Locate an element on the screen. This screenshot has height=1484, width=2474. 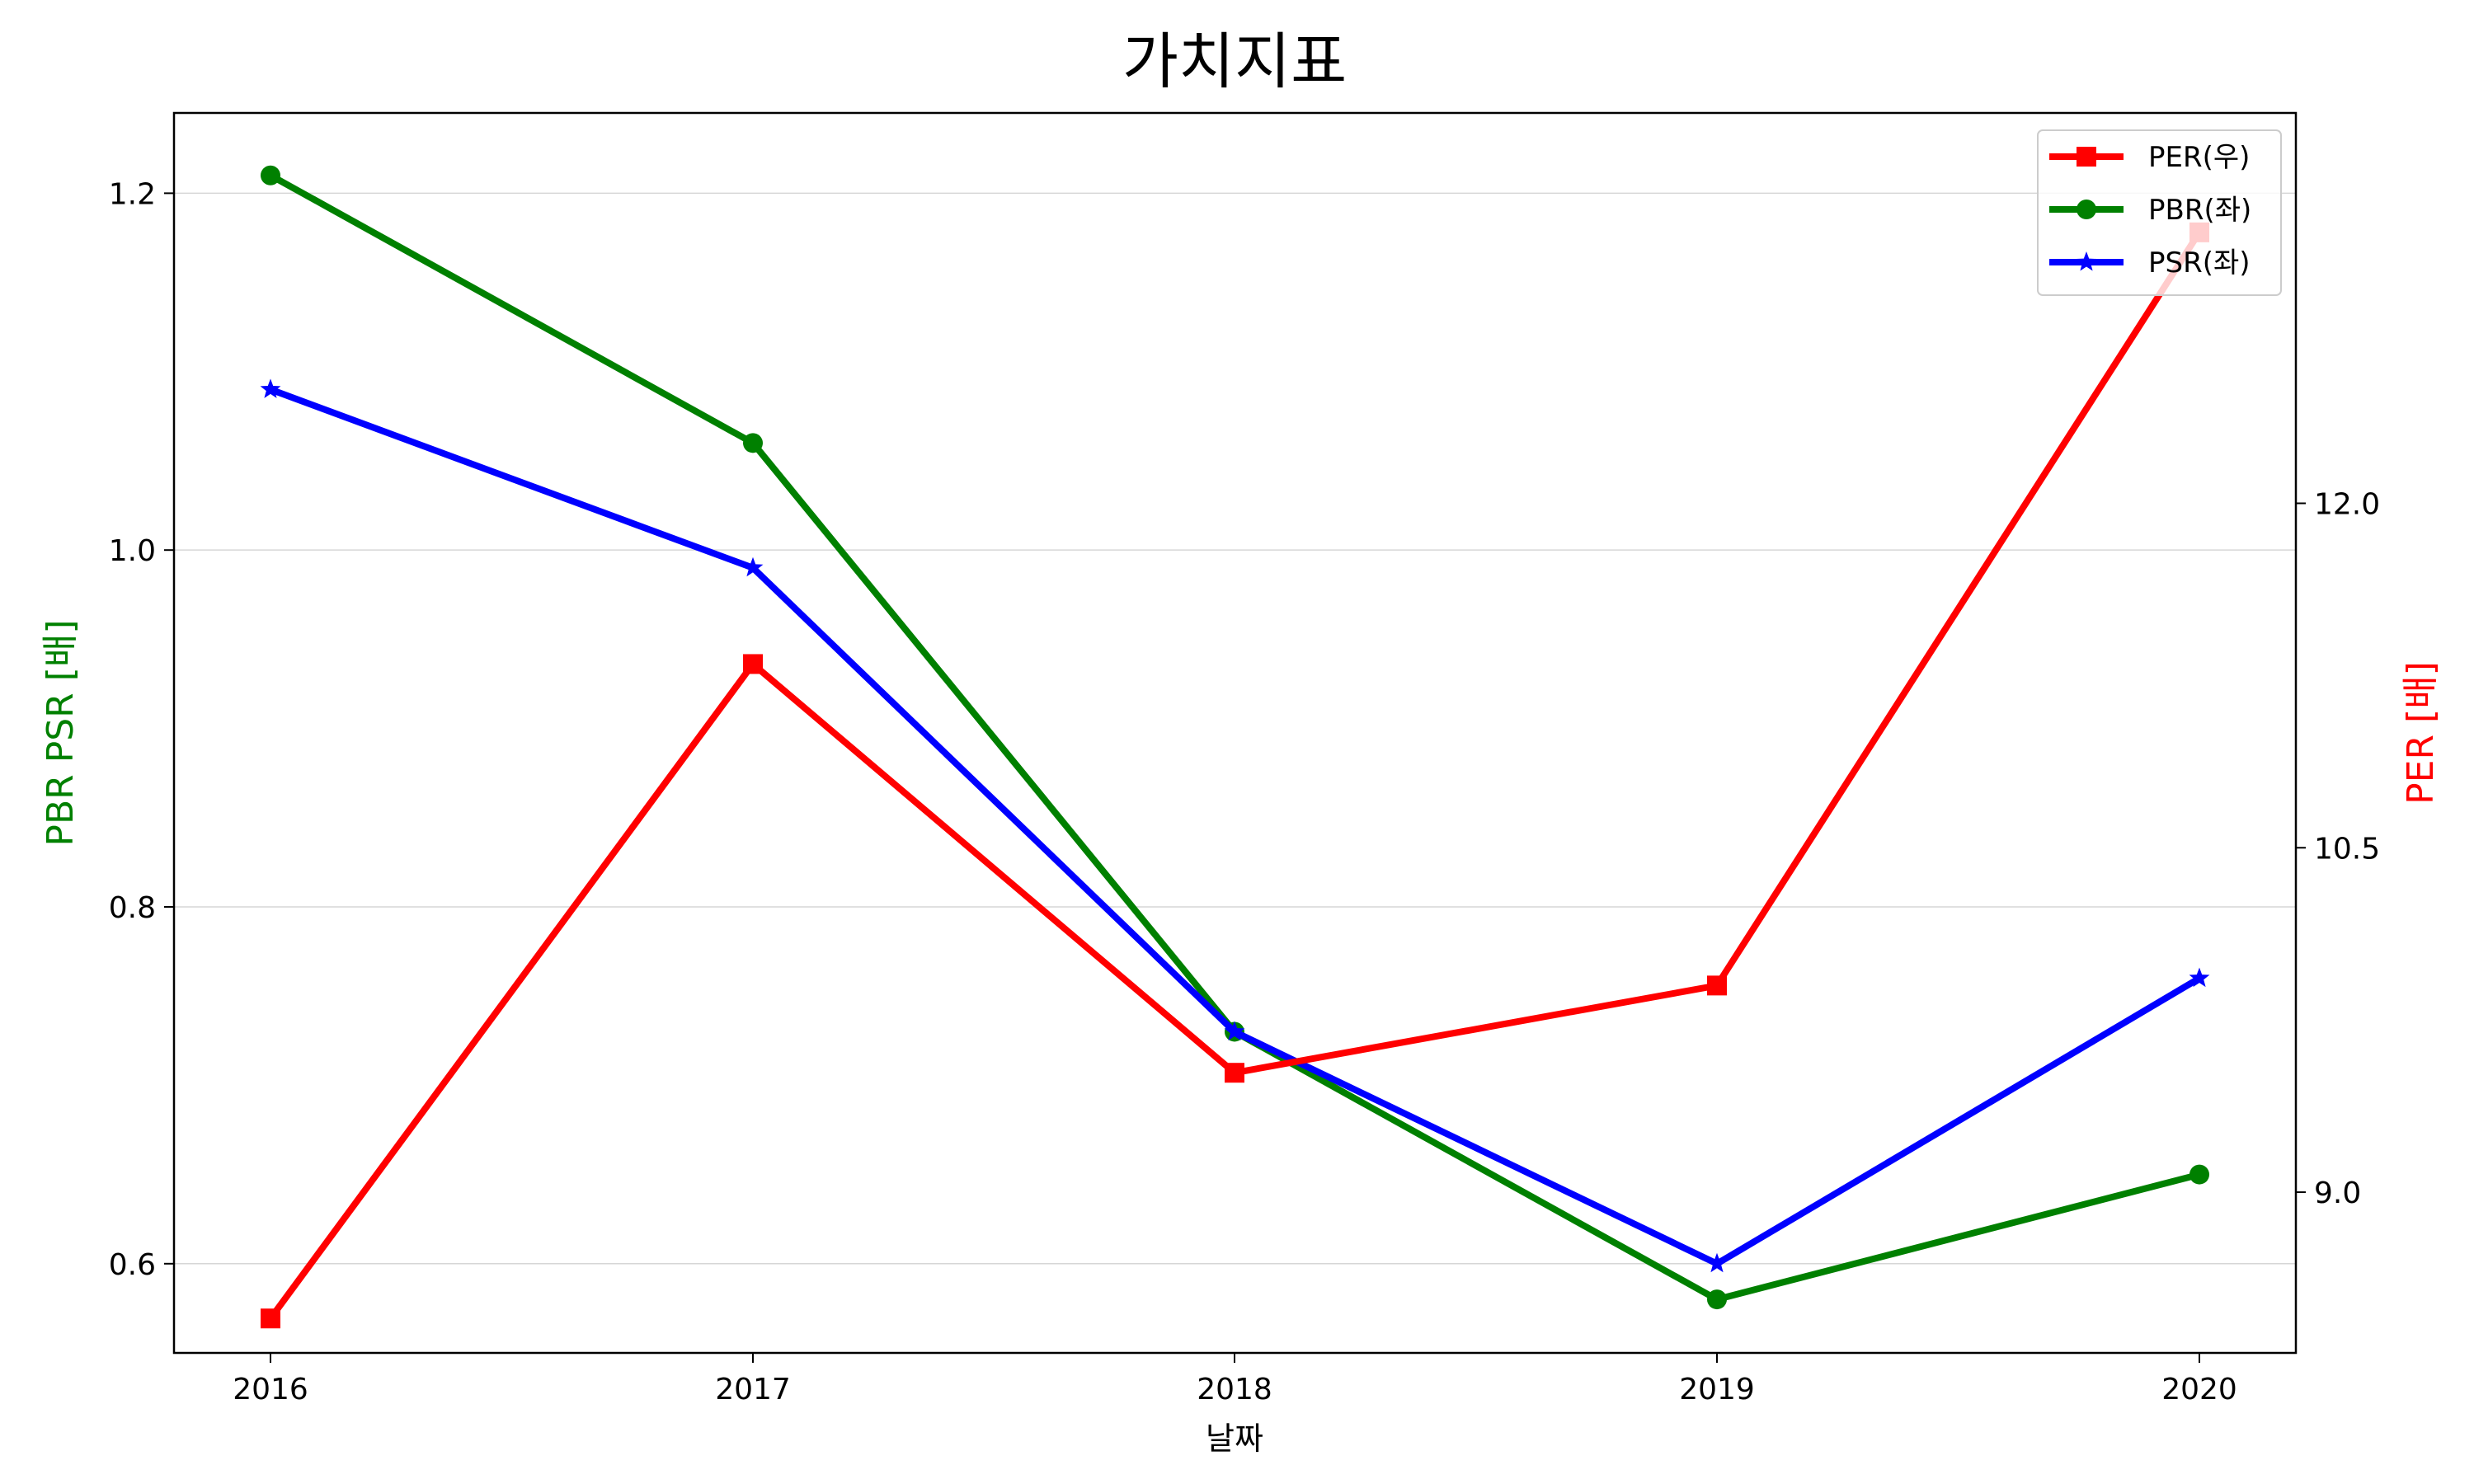
legend-item-pbr: PBR(좌) is located at coordinates (2150, 210).